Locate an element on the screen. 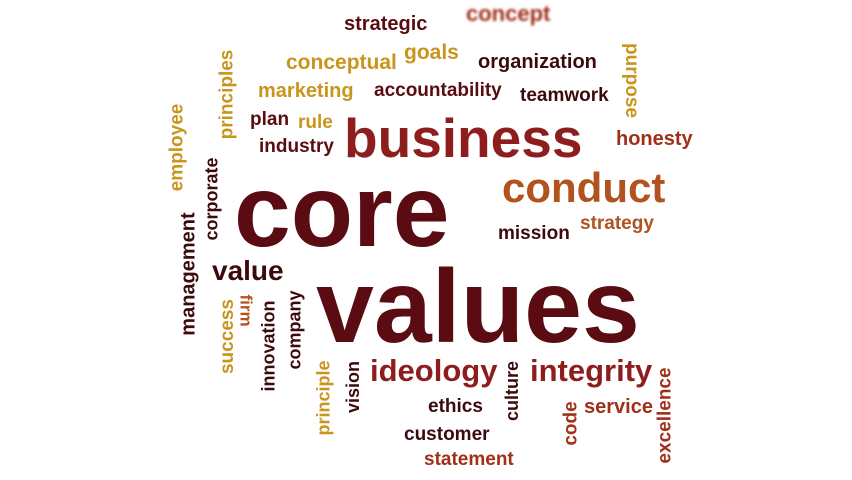 This screenshot has width=852, height=480. word-rule: rule is located at coordinates (315, 122).